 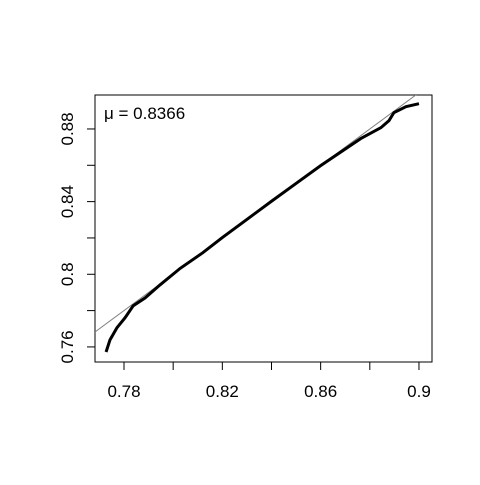 I want to click on y-tick-label: 0.84, so click(x=67, y=201).